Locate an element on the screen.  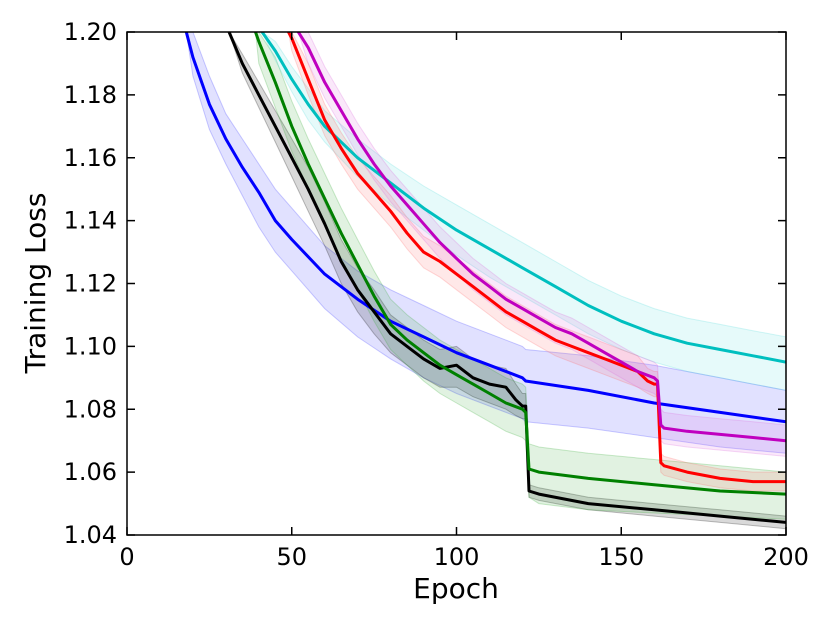
x-tick-label: 100 is located at coordinates (457, 557).